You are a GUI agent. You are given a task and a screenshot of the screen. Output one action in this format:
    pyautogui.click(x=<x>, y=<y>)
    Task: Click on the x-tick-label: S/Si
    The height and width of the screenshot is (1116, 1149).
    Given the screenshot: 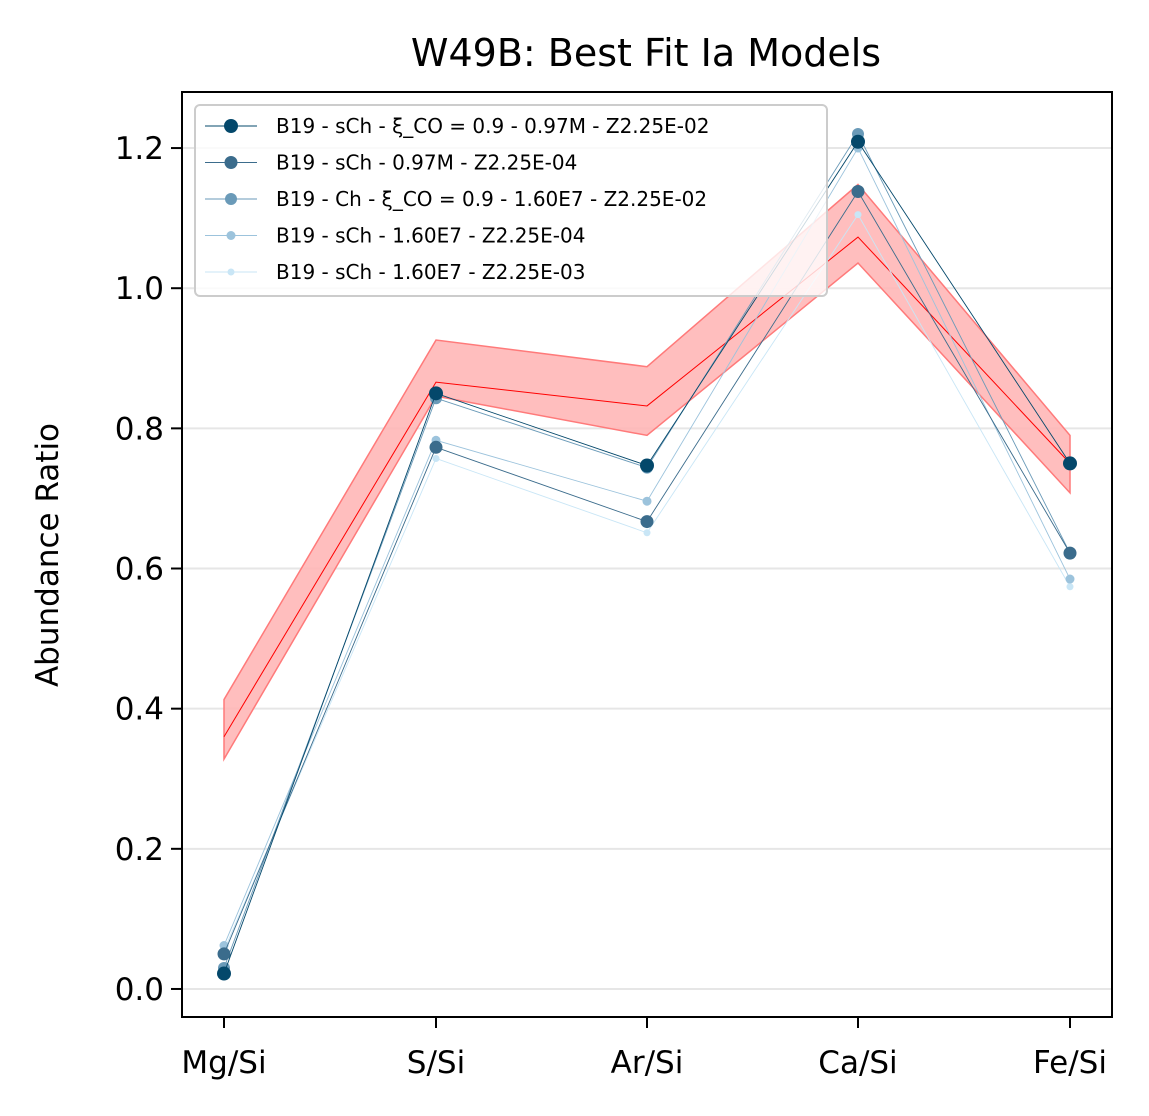 What is the action you would take?
    pyautogui.click(x=436, y=1063)
    